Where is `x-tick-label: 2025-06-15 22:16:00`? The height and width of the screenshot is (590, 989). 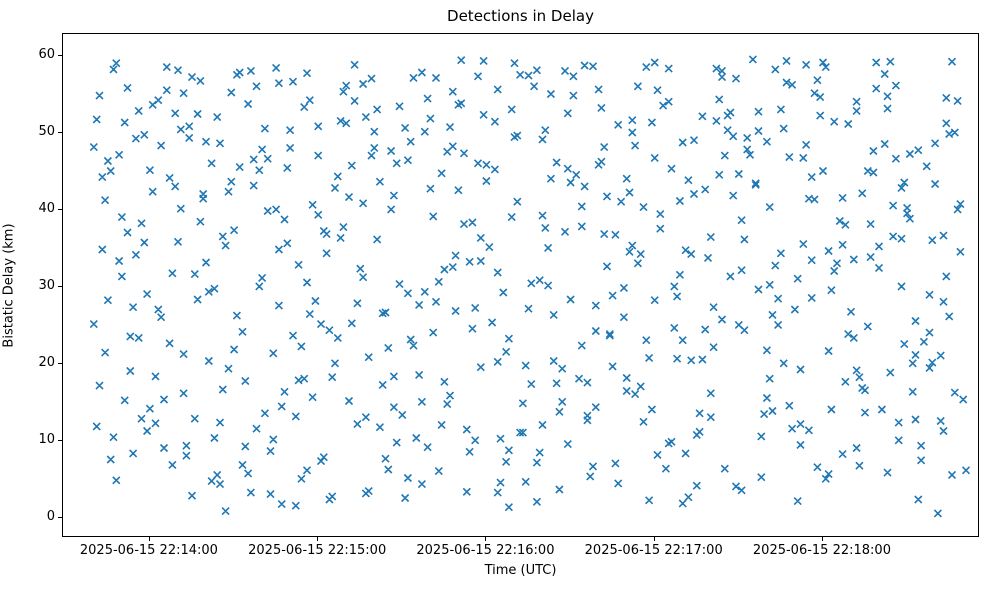
x-tick-label: 2025-06-15 22:16:00 is located at coordinates (485, 550).